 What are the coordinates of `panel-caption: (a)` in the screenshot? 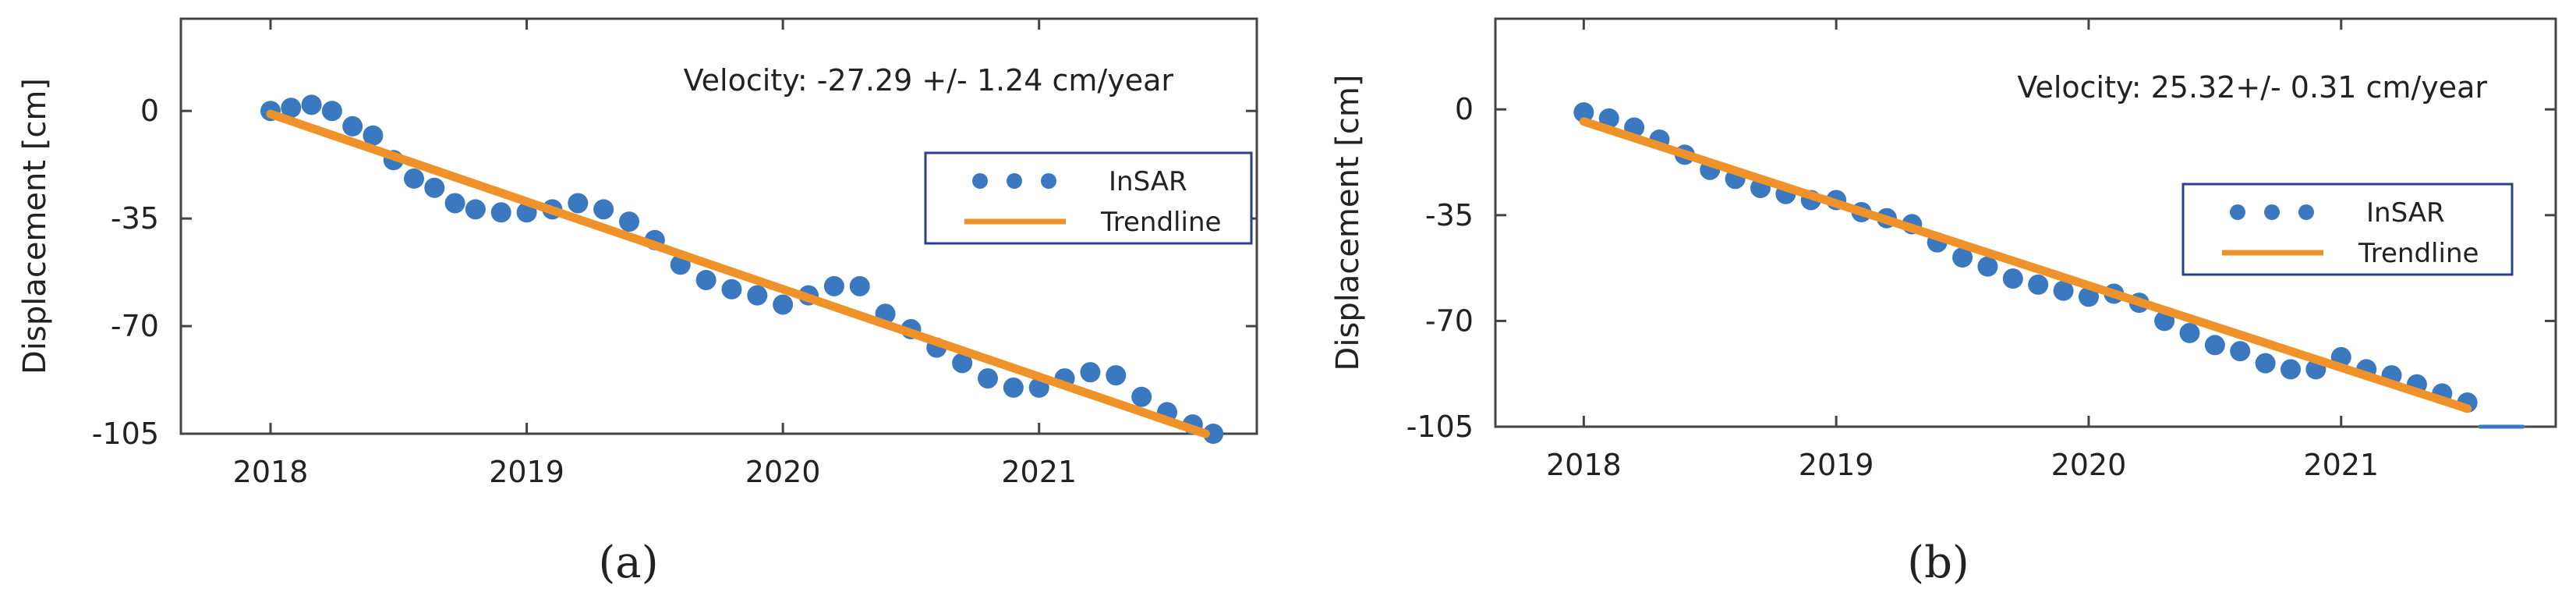 It's located at (628, 562).